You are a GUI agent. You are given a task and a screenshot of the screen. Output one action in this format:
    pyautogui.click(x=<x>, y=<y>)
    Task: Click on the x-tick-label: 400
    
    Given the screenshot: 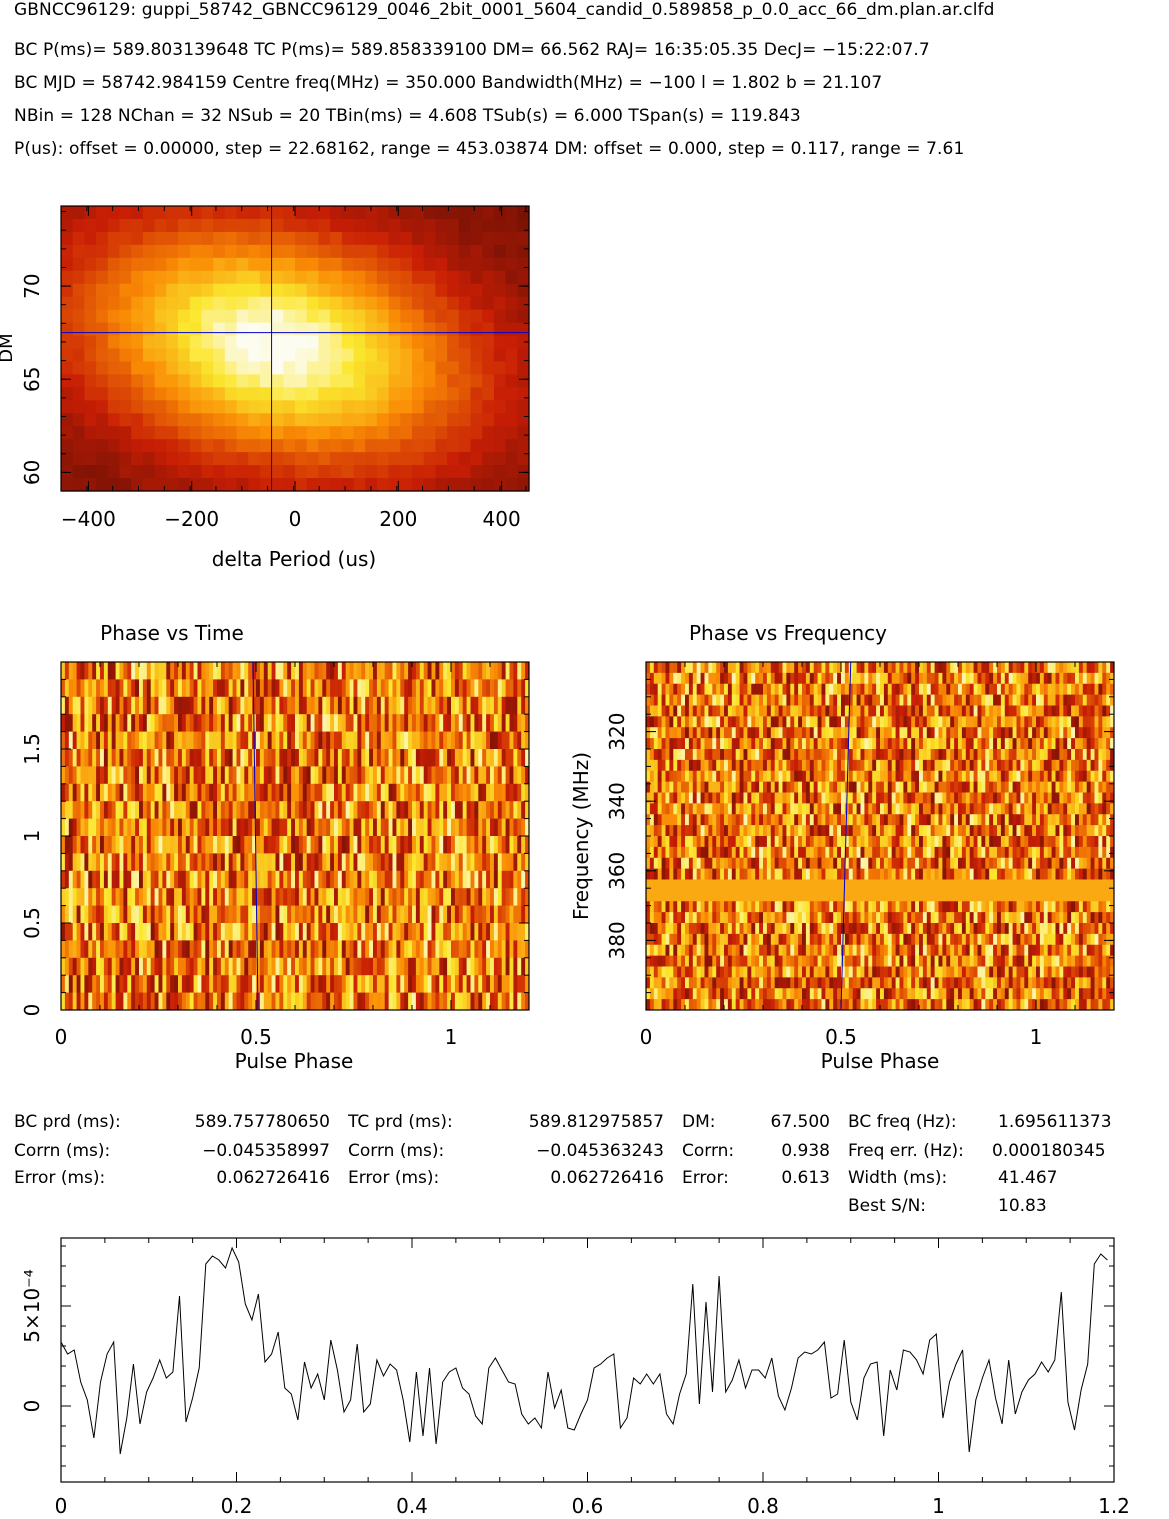 What is the action you would take?
    pyautogui.click(x=502, y=519)
    